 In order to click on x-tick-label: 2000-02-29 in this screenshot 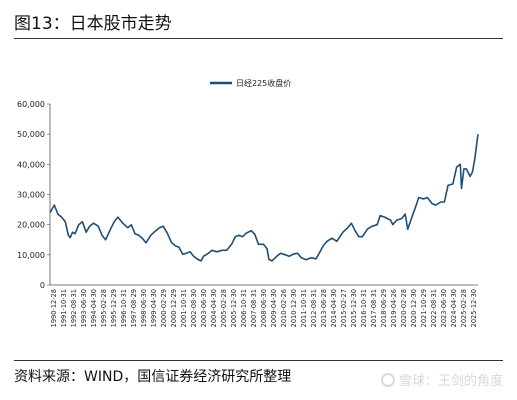, I will do `click(164, 308)`.